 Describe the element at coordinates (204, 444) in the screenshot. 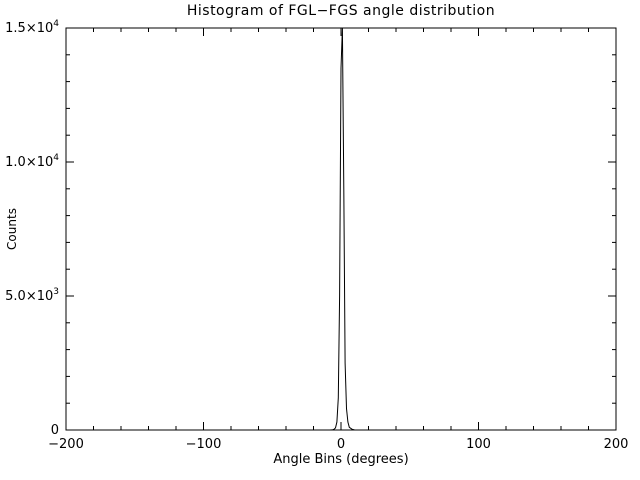

I see `x-tick-label: −100` at that location.